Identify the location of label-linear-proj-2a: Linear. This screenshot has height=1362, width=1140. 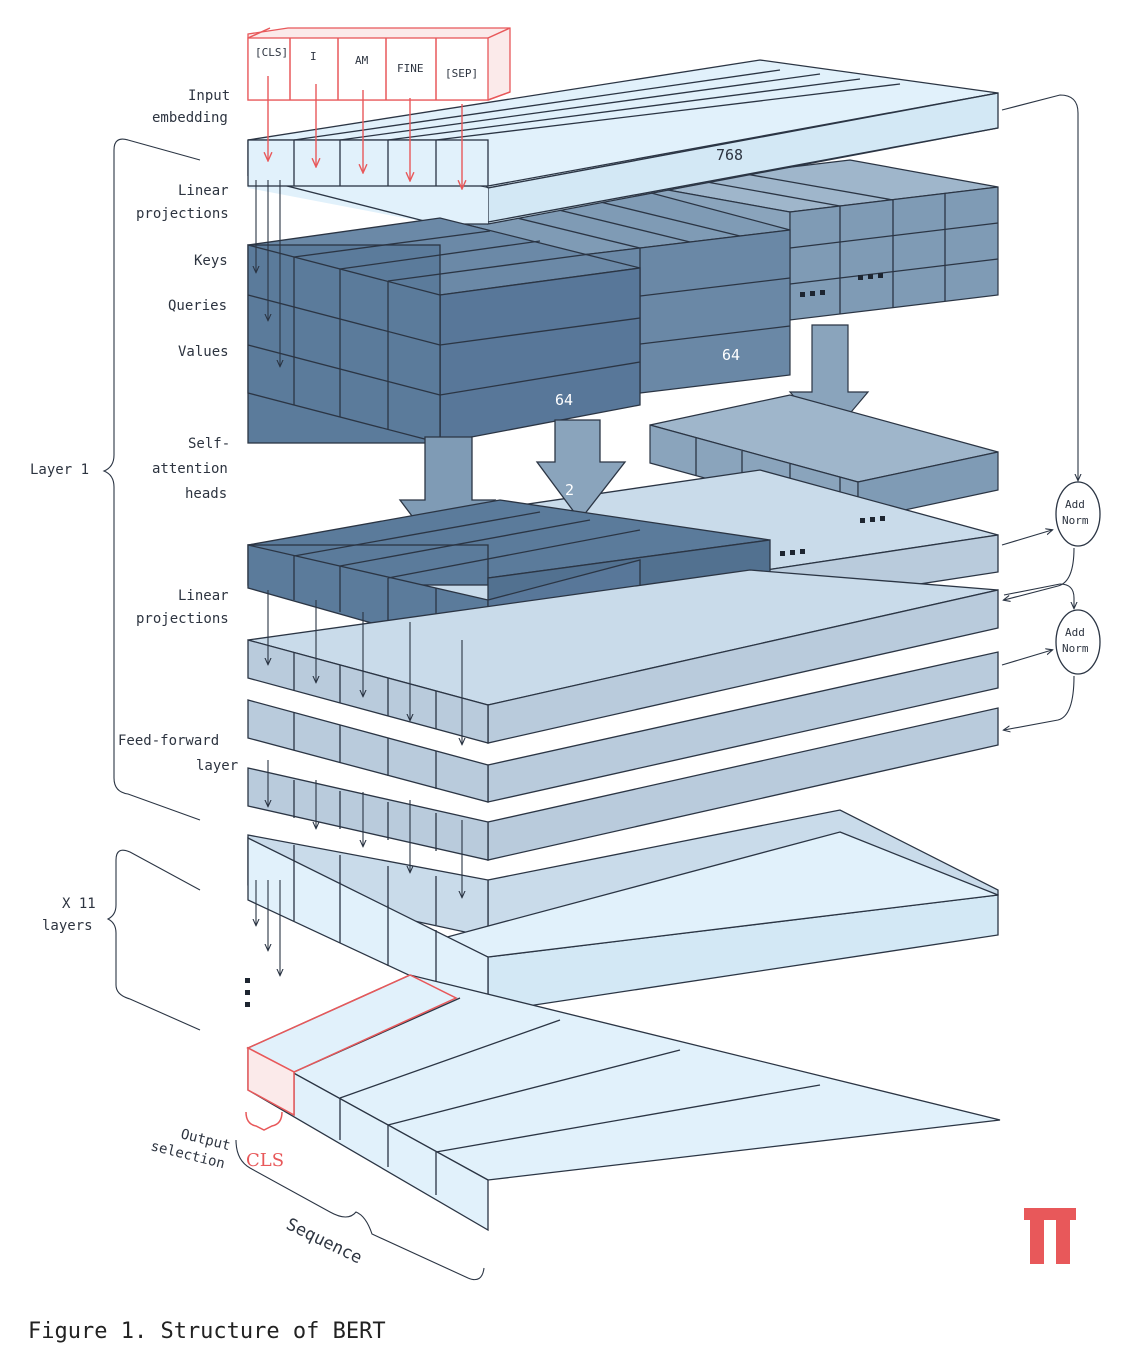
(203, 596).